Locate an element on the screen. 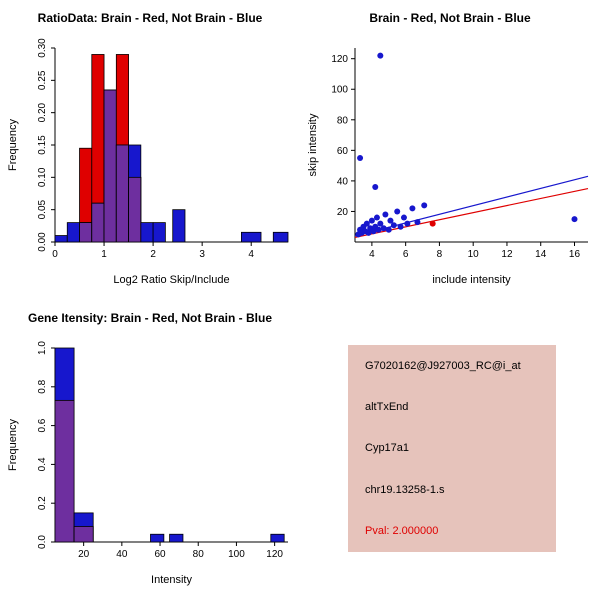 The width and height of the screenshot is (600, 600). svg-text: 14 is located at coordinates (541, 254).